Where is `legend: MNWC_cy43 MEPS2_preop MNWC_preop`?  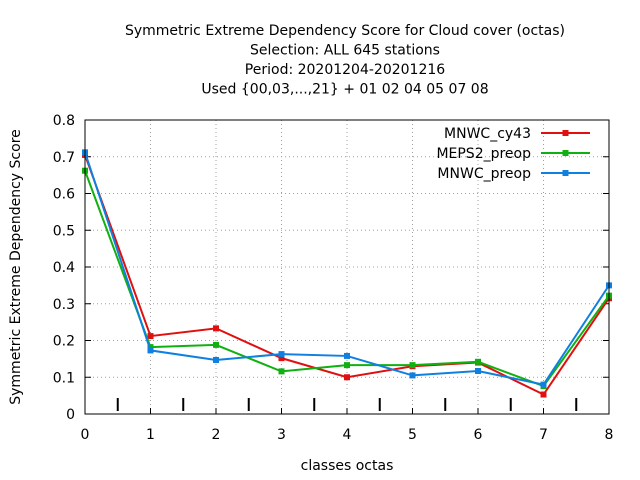
legend: MNWC_cy43 MEPS2_preop MNWC_preop is located at coordinates (513, 154).